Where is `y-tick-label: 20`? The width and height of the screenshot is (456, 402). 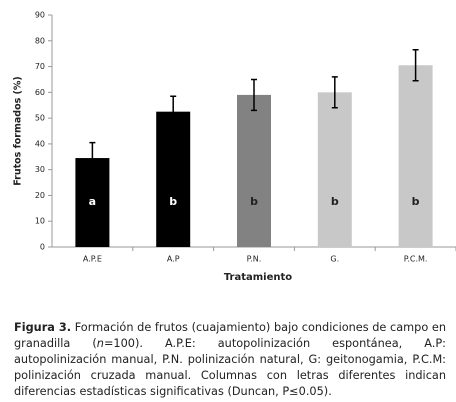 y-tick-label: 20 is located at coordinates (40, 195).